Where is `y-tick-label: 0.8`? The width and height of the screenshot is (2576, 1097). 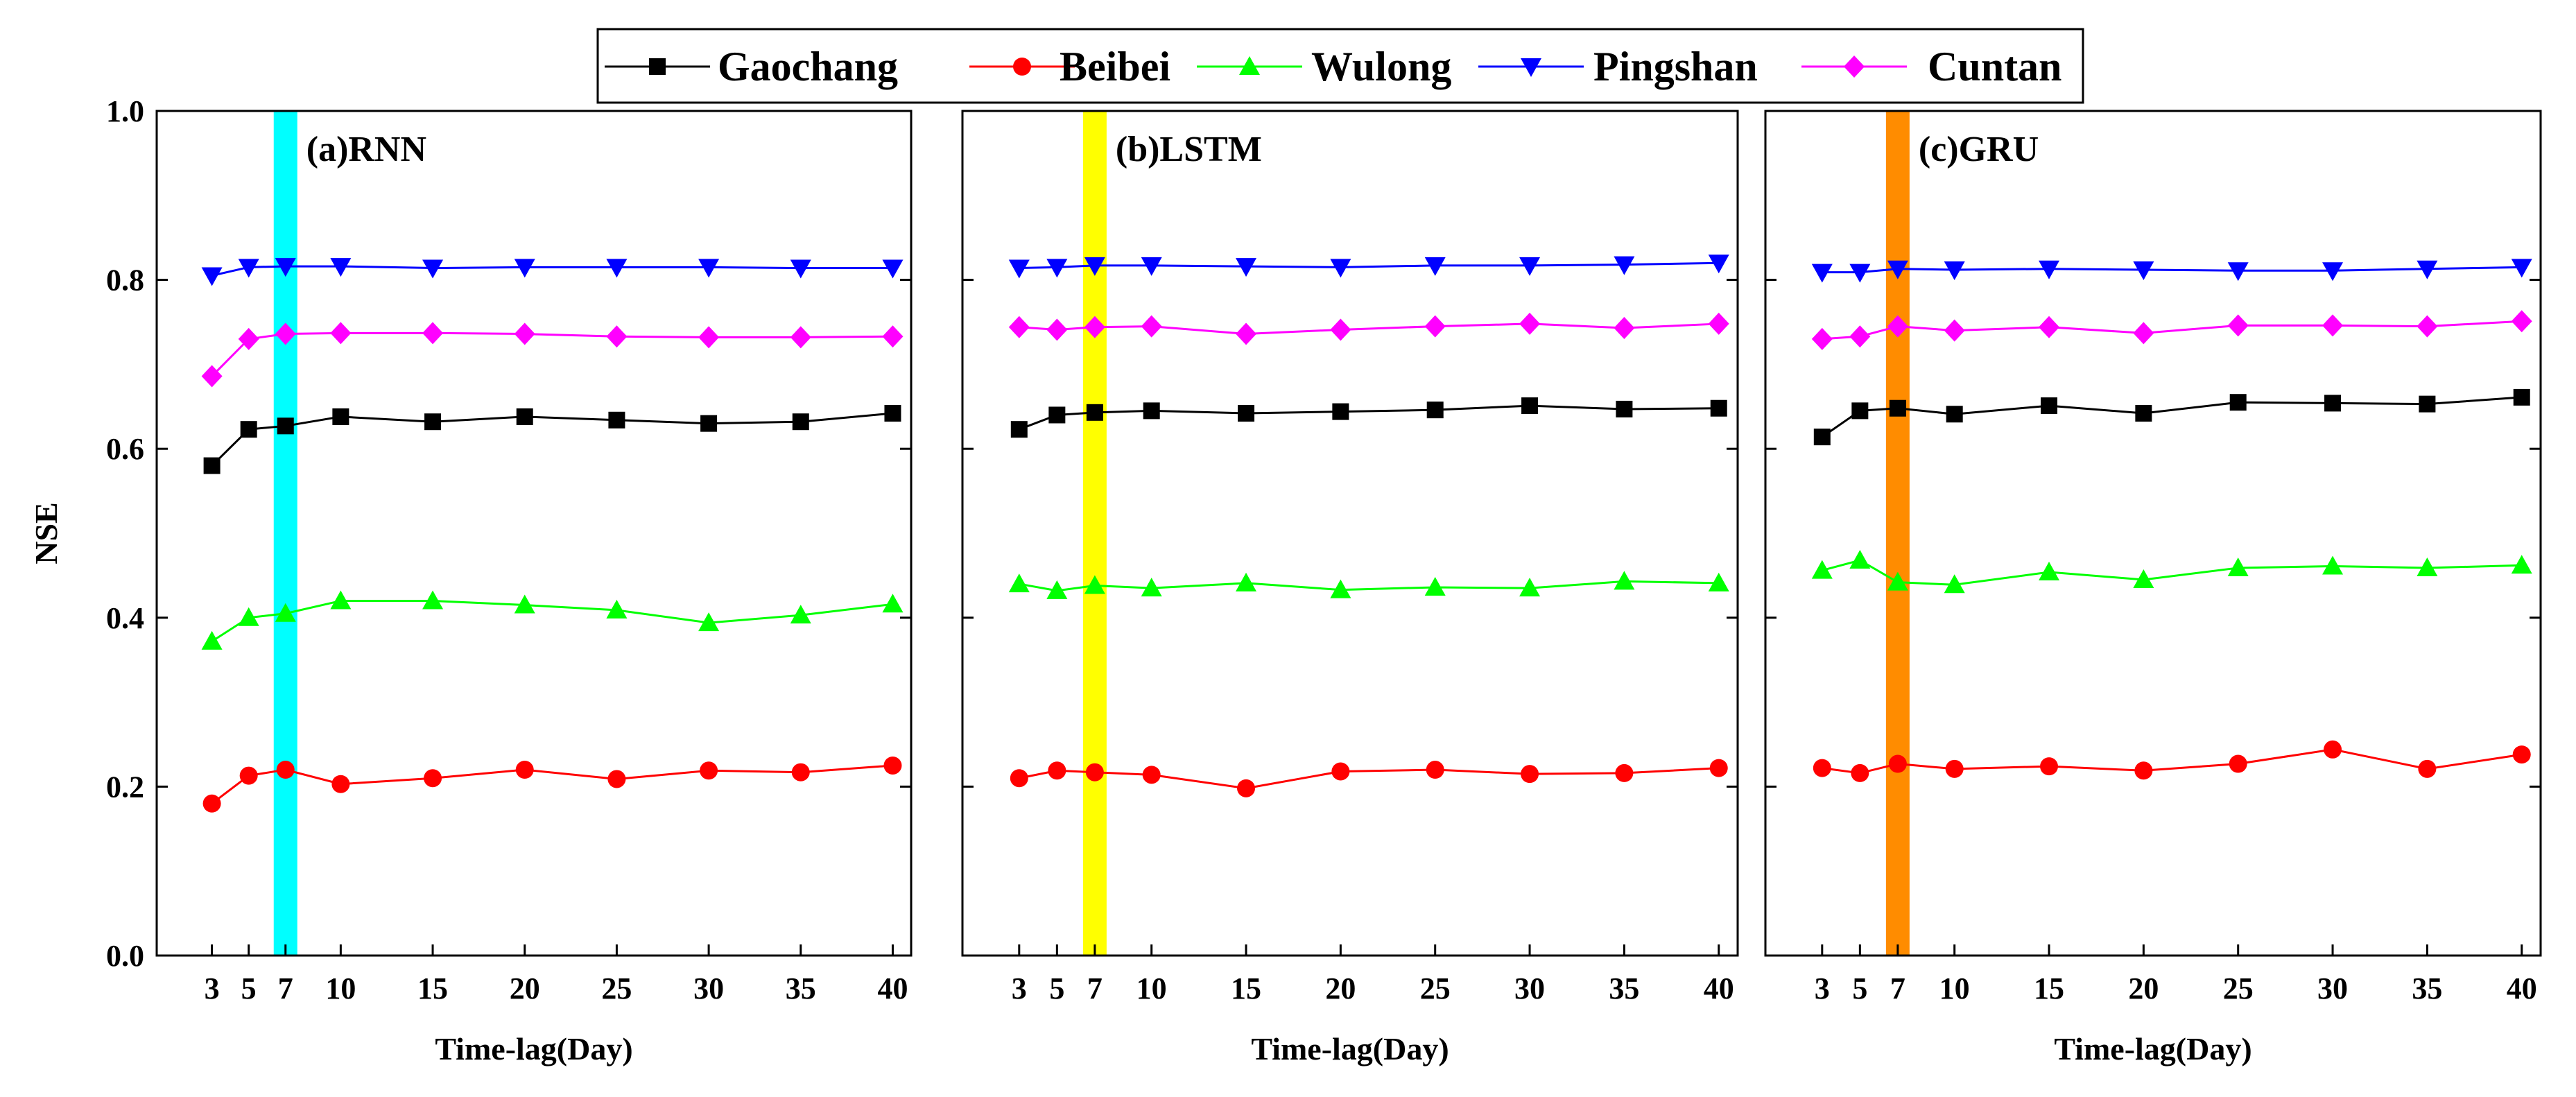
y-tick-label: 0.8 is located at coordinates (125, 280).